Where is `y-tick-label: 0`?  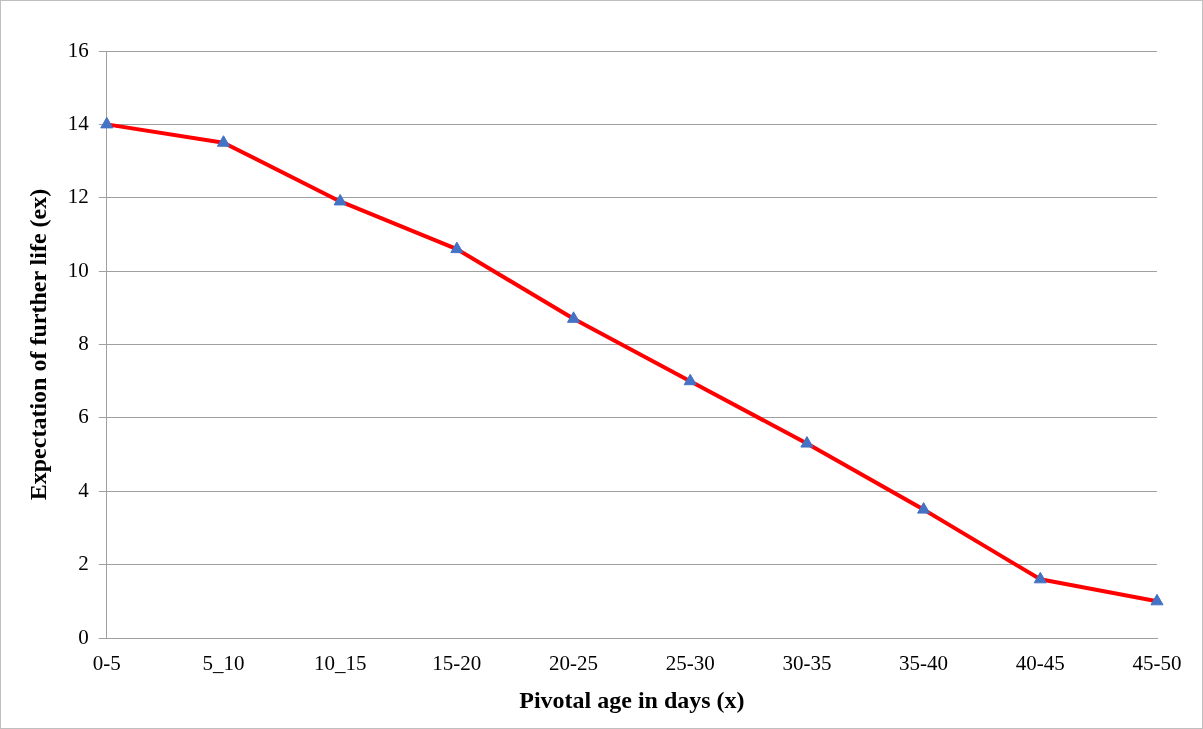
y-tick-label: 0 is located at coordinates (83, 636).